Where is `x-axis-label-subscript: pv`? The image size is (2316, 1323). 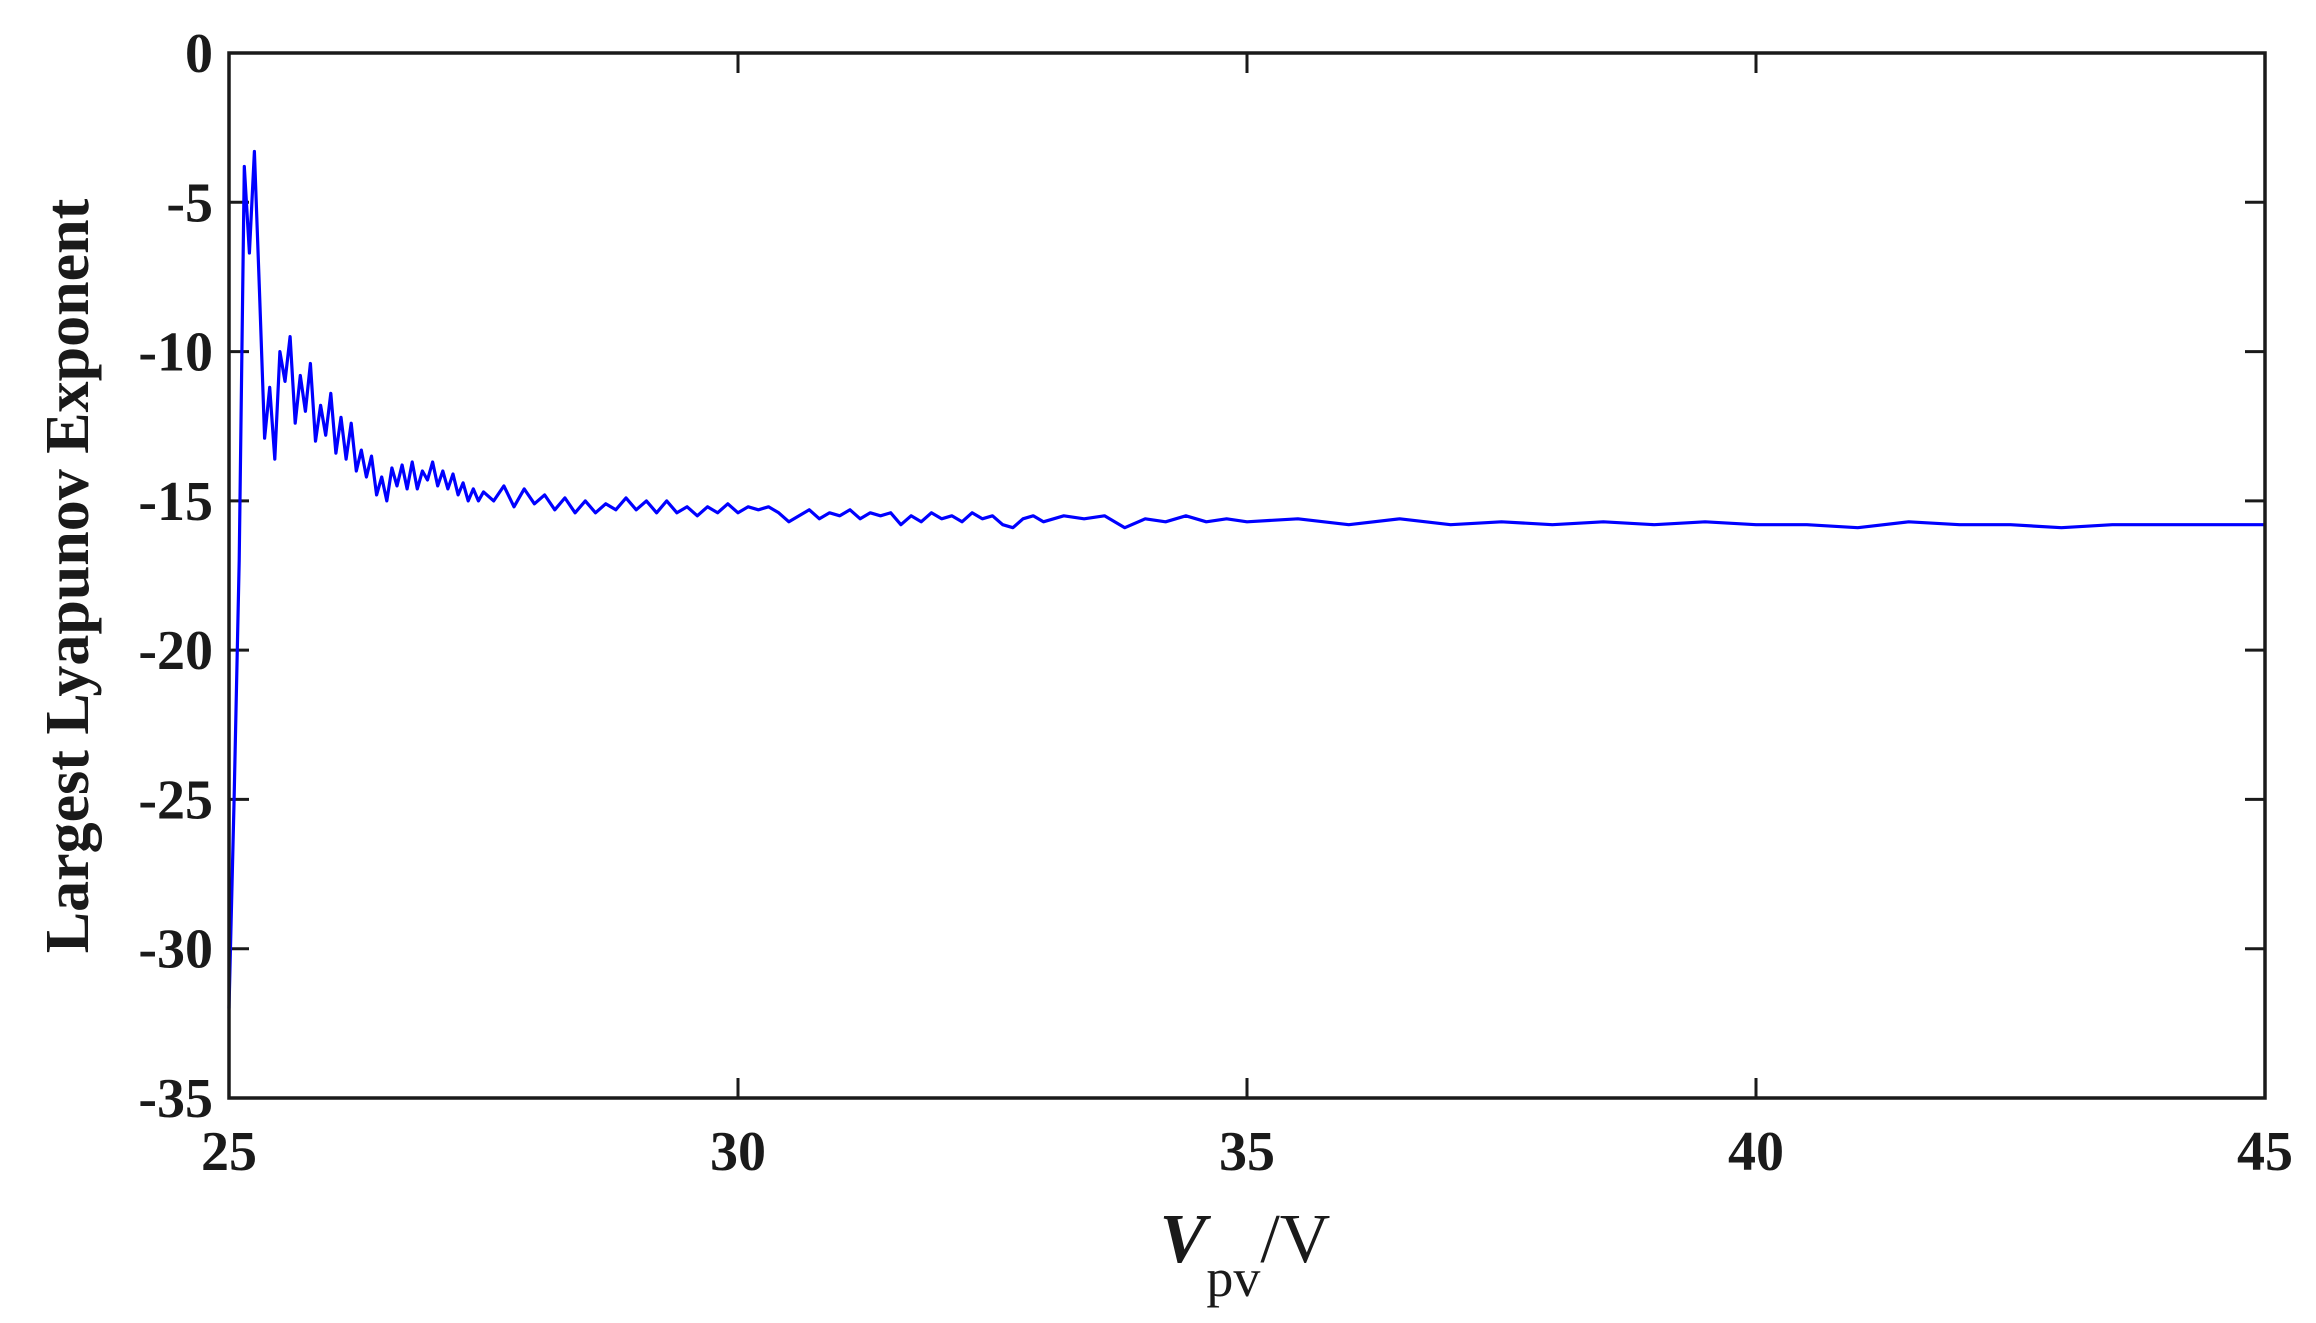 x-axis-label-subscript: pv is located at coordinates (1233, 1278).